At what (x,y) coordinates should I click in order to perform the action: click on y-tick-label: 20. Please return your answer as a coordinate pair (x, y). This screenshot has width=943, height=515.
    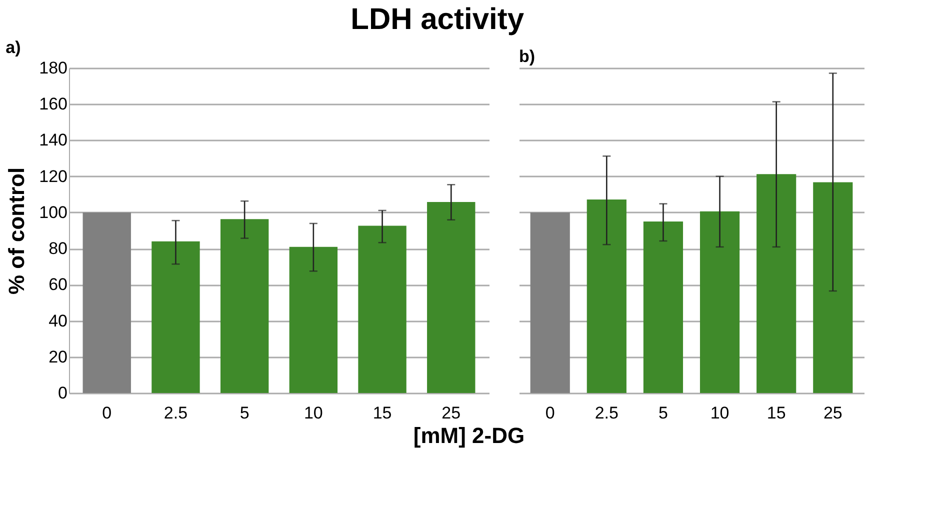
    Looking at the image, I should click on (58, 356).